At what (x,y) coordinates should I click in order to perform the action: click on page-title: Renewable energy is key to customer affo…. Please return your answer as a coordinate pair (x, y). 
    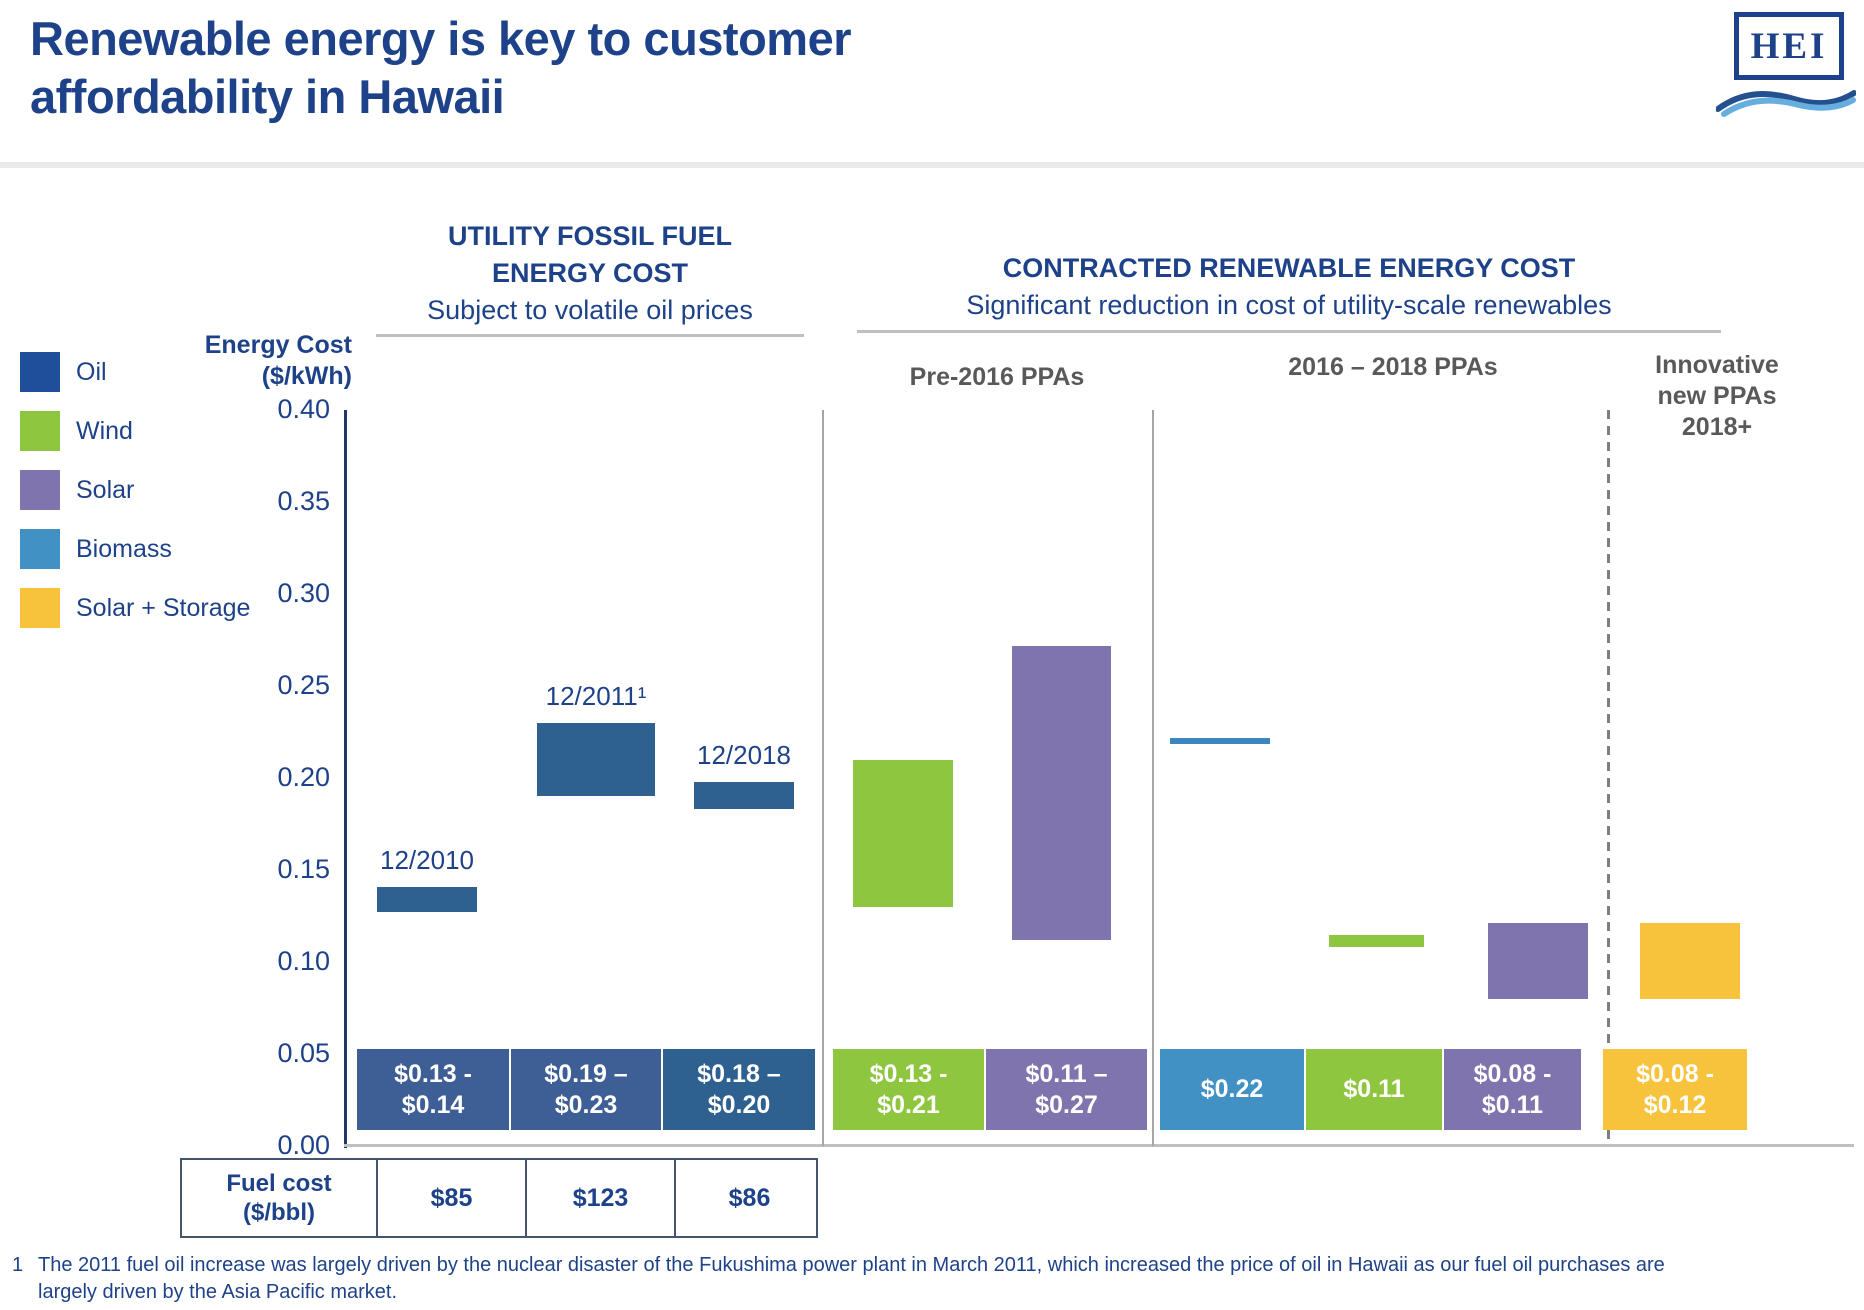
    Looking at the image, I should click on (441, 68).